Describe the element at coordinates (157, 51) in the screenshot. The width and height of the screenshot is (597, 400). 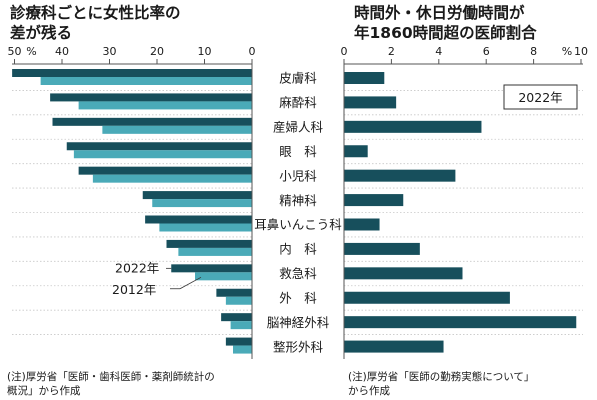
I see `left-axis-tick-label: 20` at that location.